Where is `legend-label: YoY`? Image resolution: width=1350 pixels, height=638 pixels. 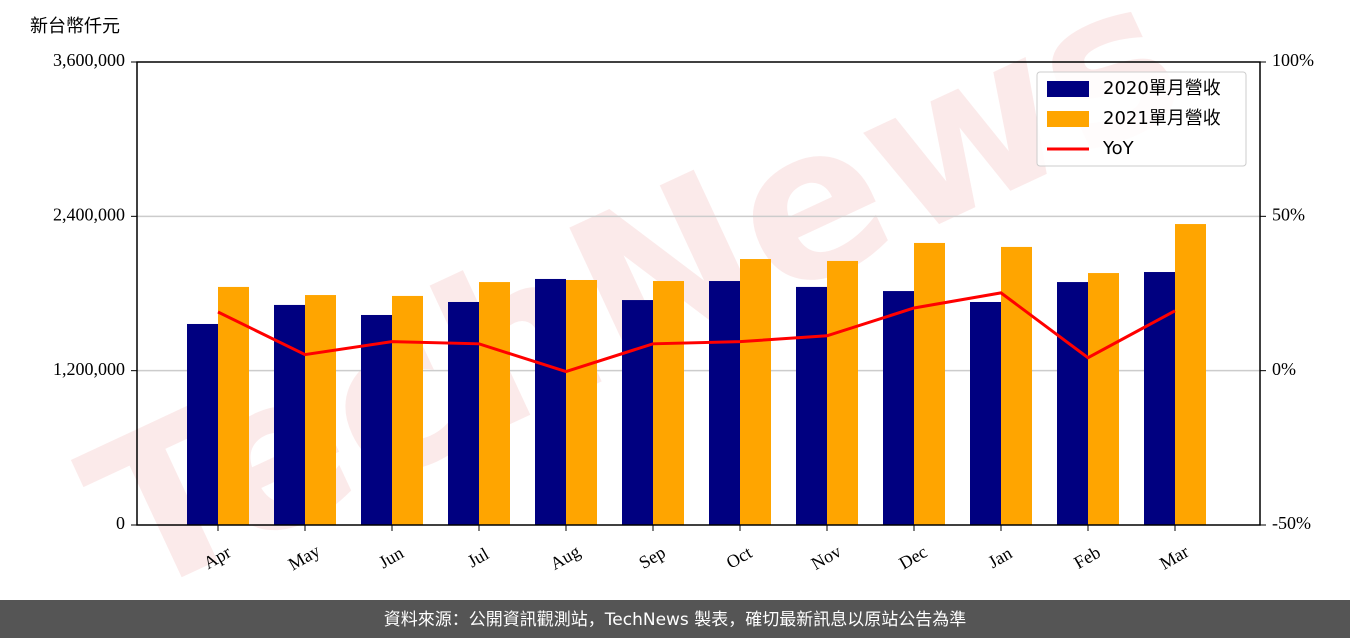 legend-label: YoY is located at coordinates (1118, 148).